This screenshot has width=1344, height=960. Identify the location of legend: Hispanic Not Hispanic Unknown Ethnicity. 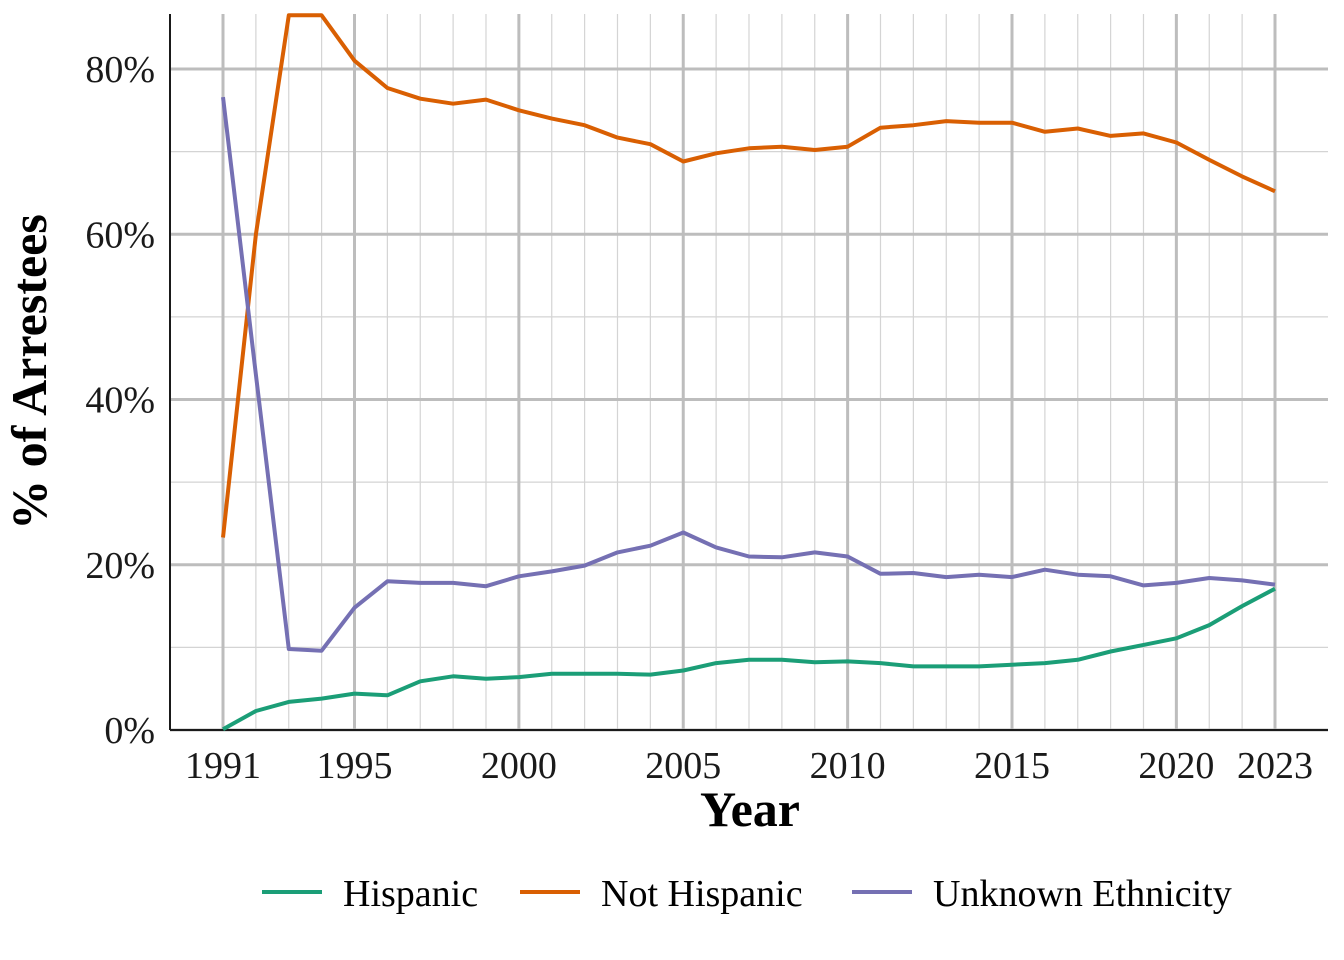
(747, 894).